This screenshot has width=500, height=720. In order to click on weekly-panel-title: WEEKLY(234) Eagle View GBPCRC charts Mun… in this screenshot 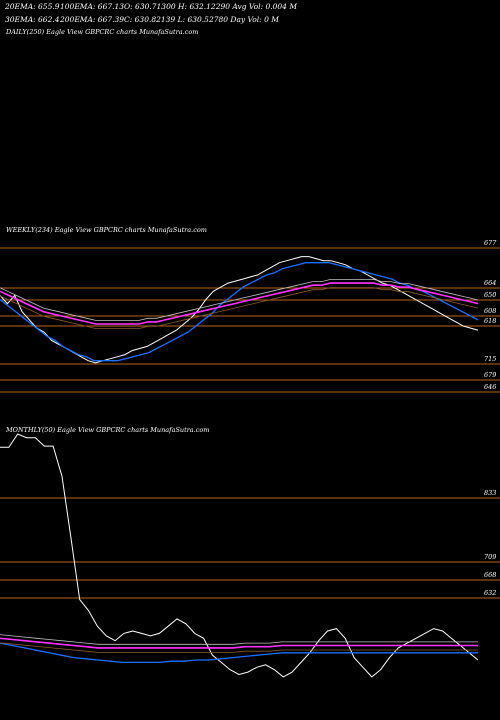, I will do `click(106, 230)`.